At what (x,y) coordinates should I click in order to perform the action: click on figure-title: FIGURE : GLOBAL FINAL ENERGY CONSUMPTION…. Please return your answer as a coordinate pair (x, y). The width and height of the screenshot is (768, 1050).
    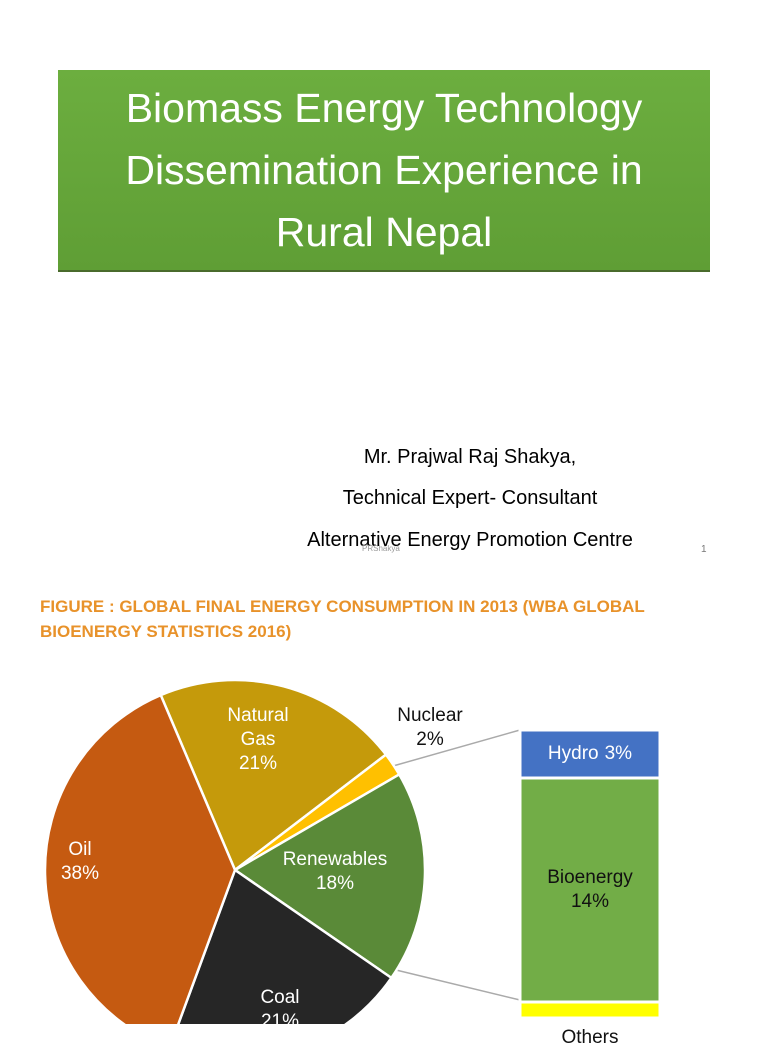
    Looking at the image, I should click on (342, 619).